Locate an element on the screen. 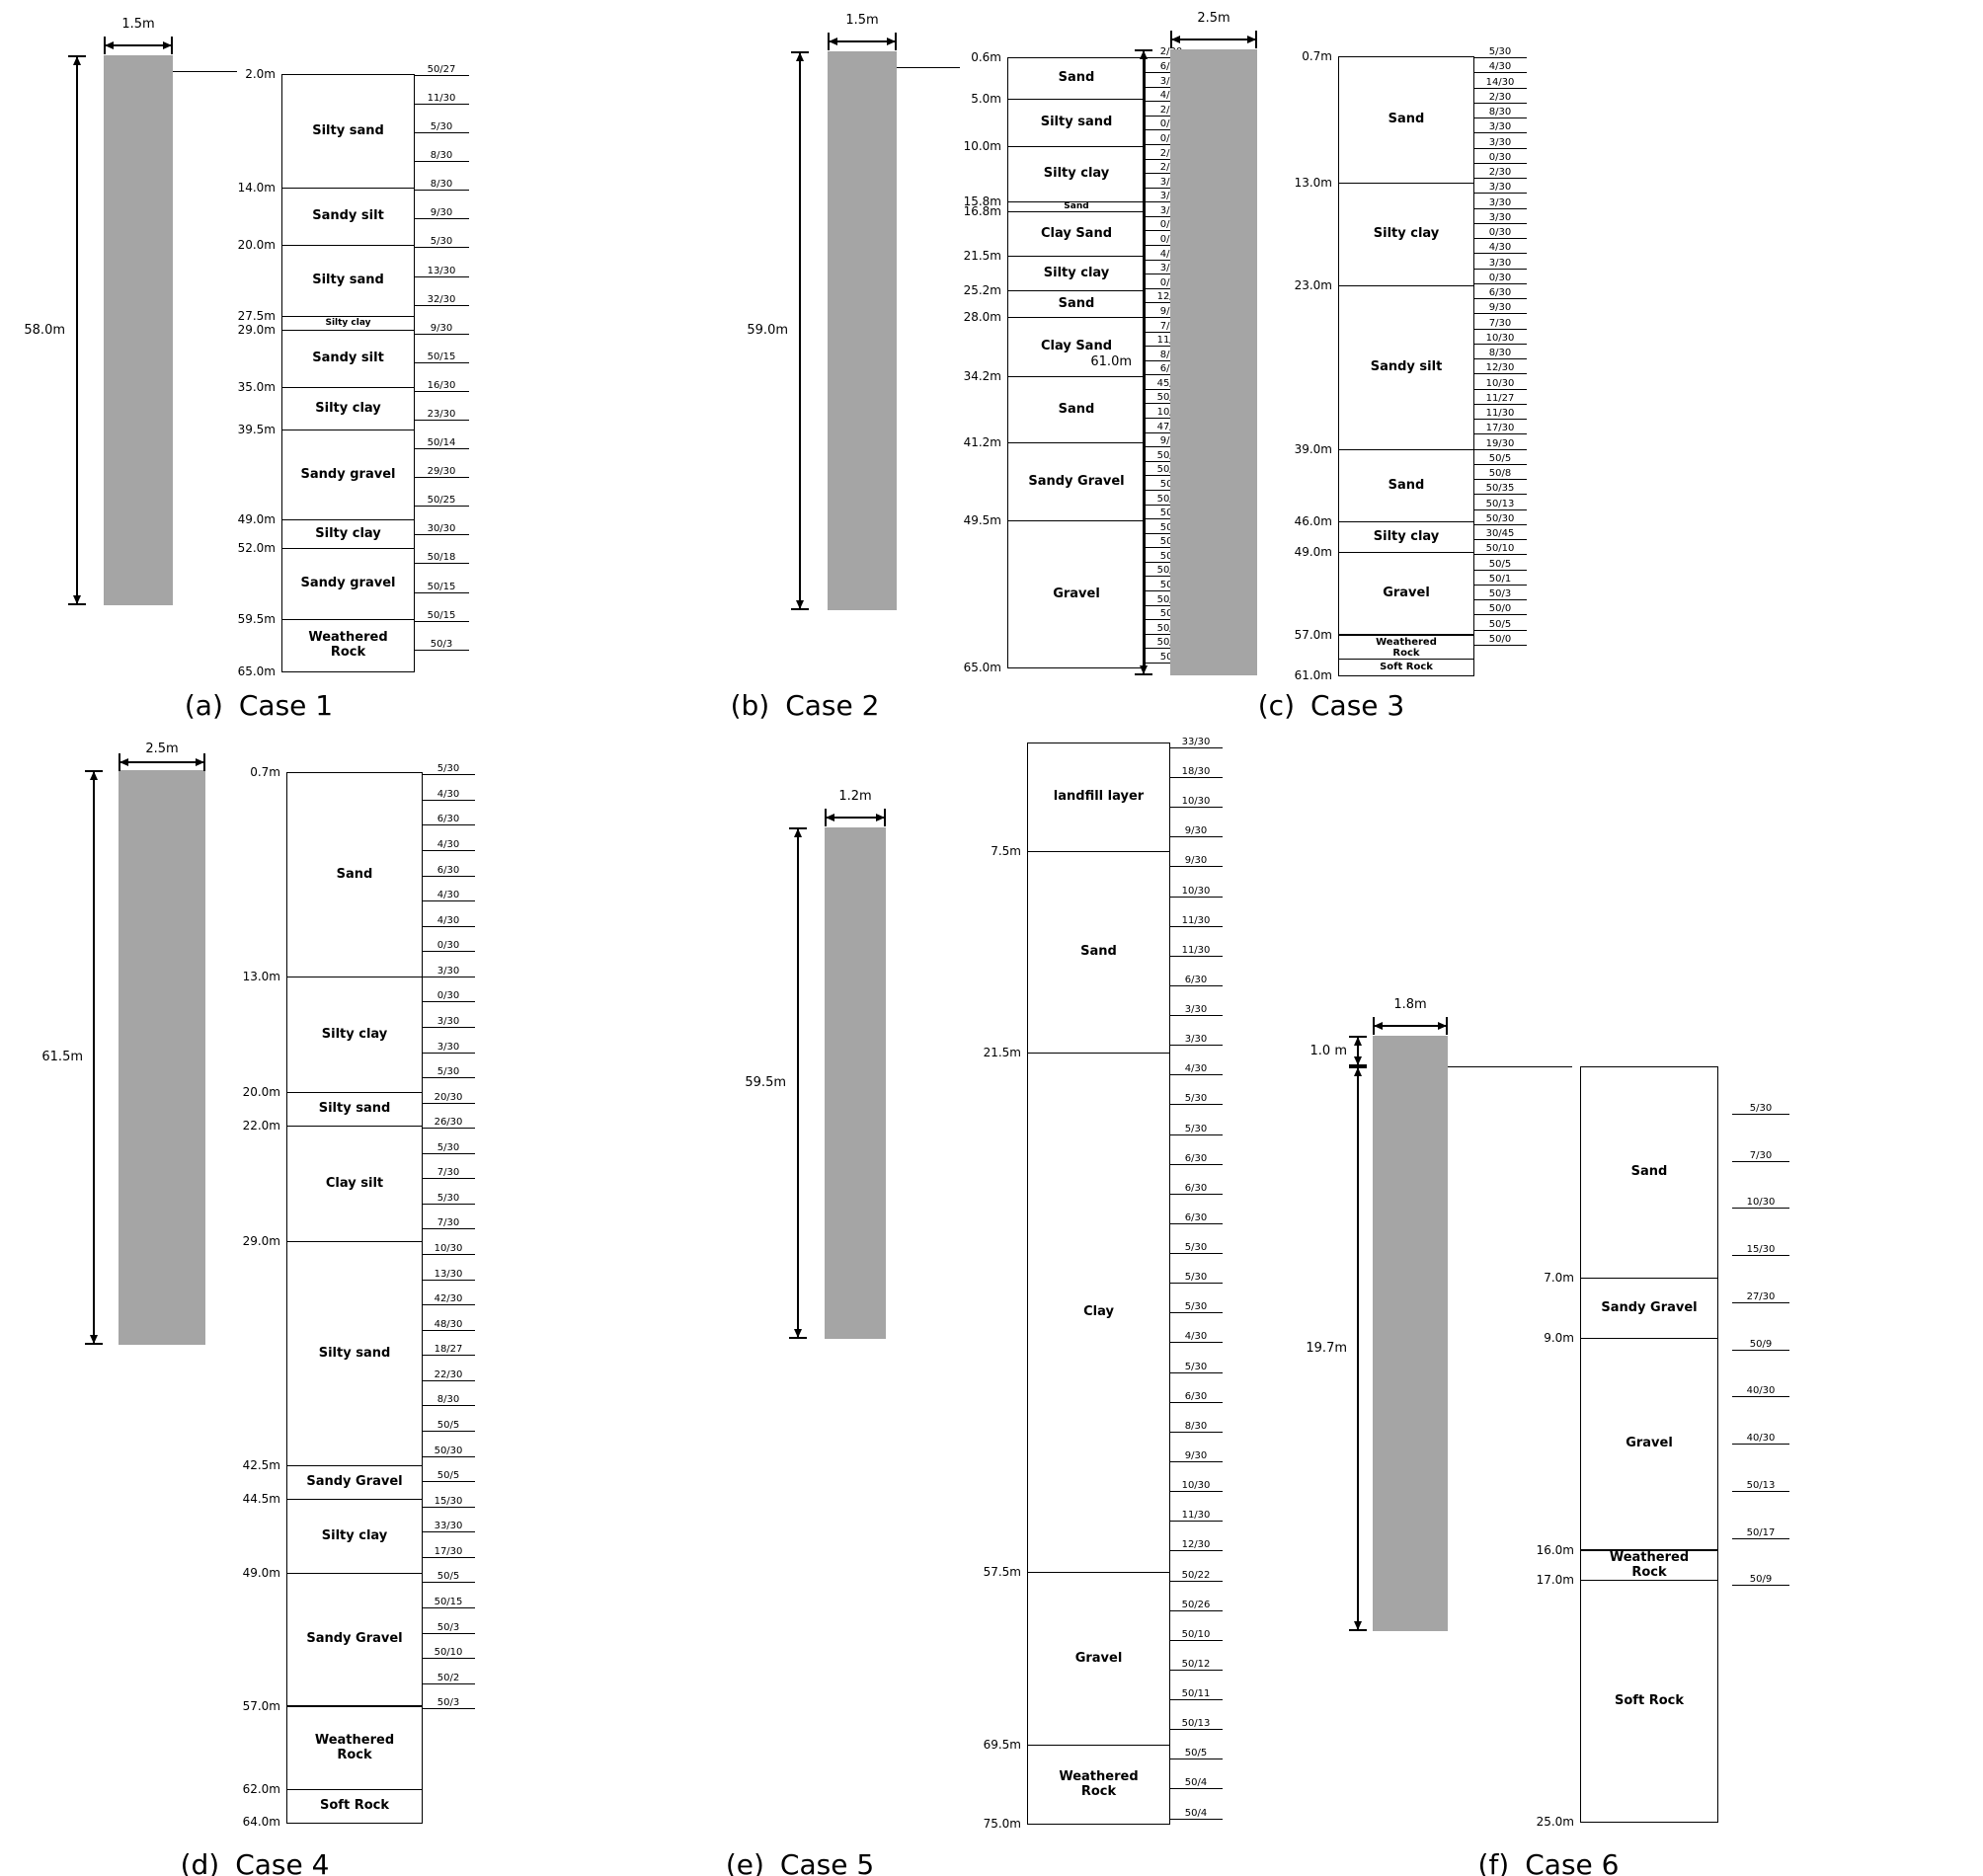 This screenshot has height=1876, width=1983. spt-value: 8/30 is located at coordinates (448, 1399).